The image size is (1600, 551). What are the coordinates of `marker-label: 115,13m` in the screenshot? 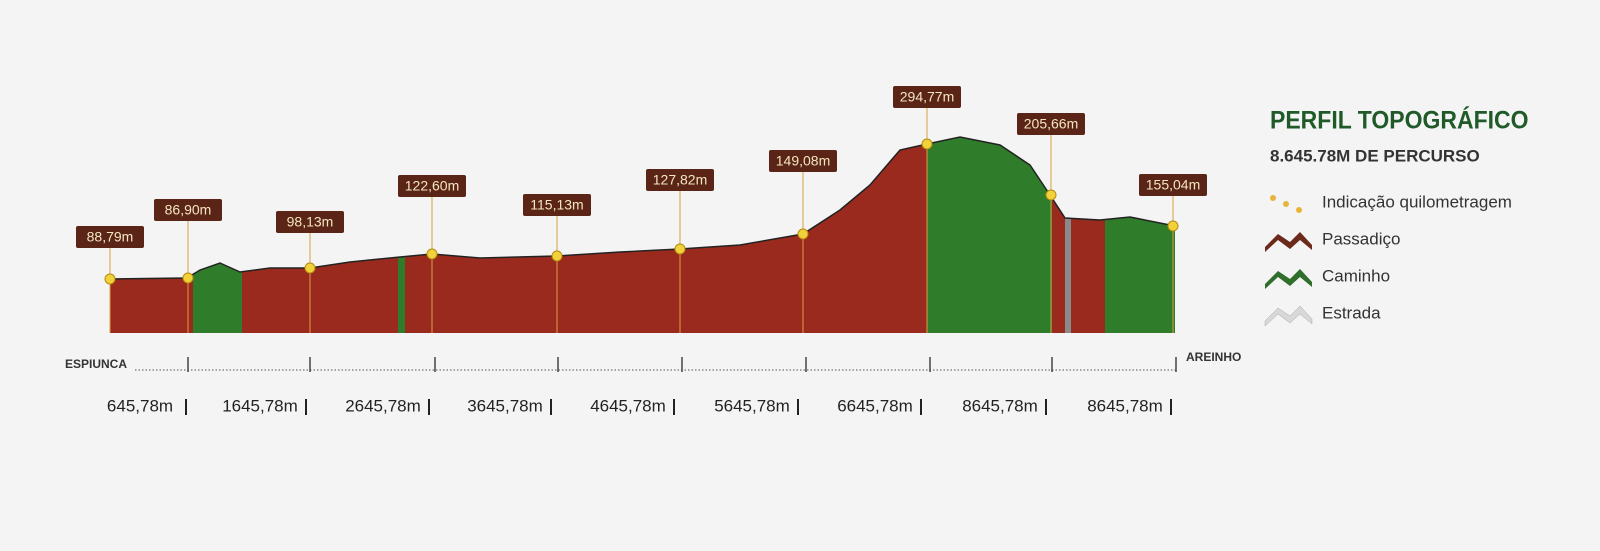 It's located at (556, 205).